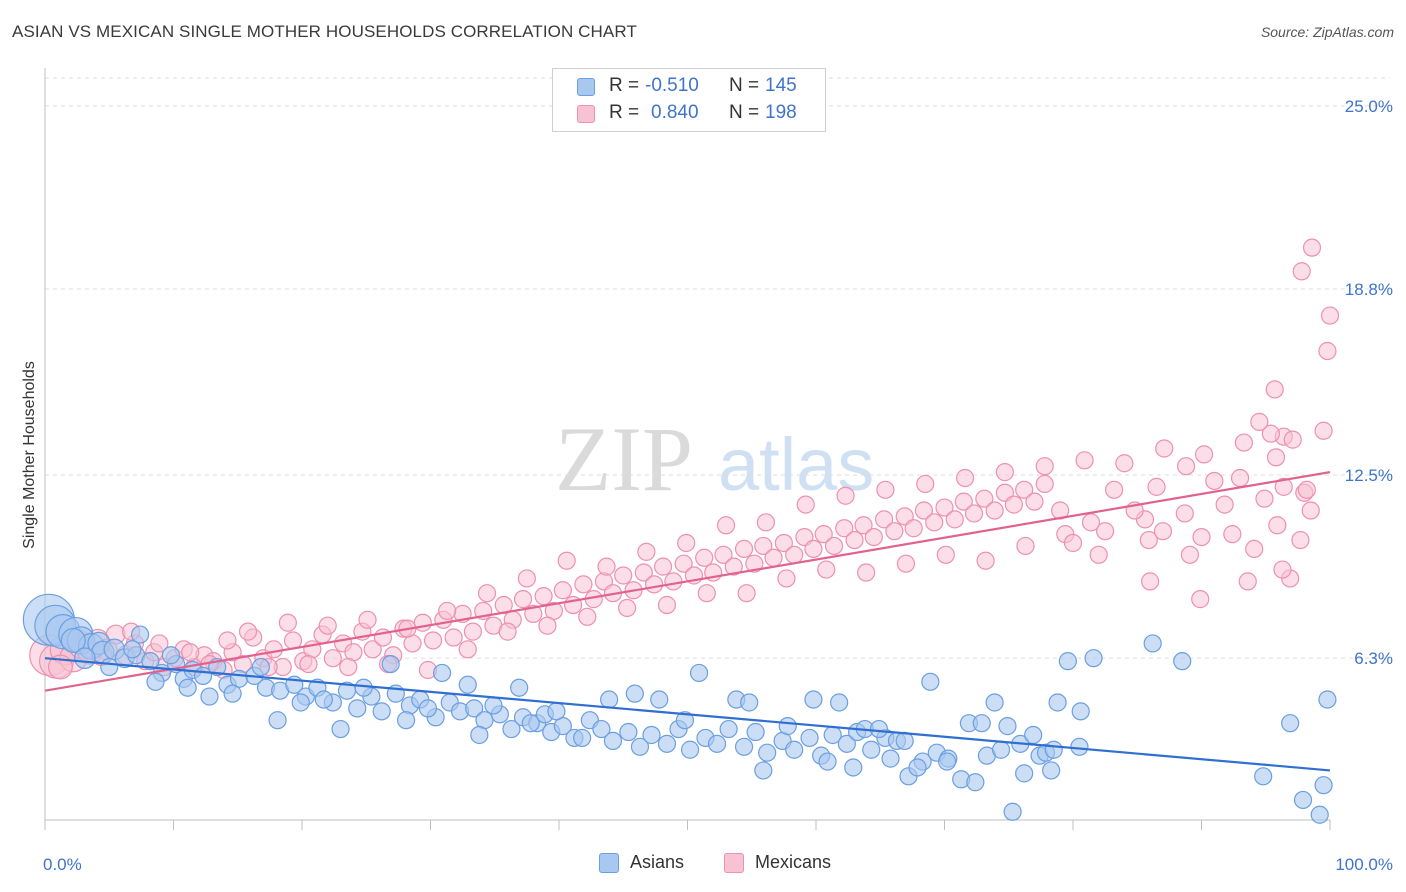 This screenshot has width=1406, height=892. I want to click on source-label: Source: ZipAtlas.com, so click(1327, 32).